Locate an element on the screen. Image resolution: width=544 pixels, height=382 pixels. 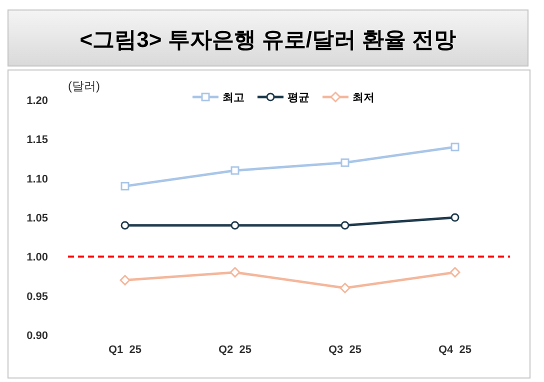
y-tick-label: 1.00 is located at coordinates (37, 258).